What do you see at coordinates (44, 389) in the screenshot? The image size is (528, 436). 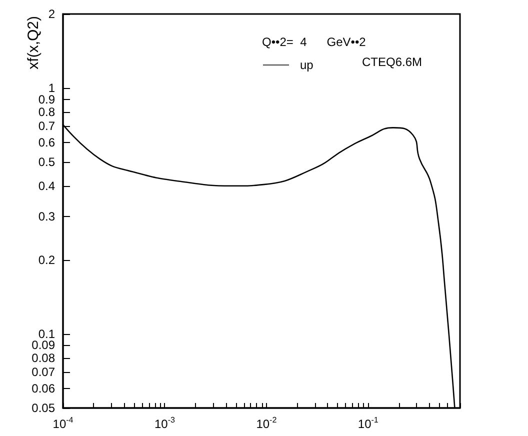 I see `y-tick-label: 0.06` at bounding box center [44, 389].